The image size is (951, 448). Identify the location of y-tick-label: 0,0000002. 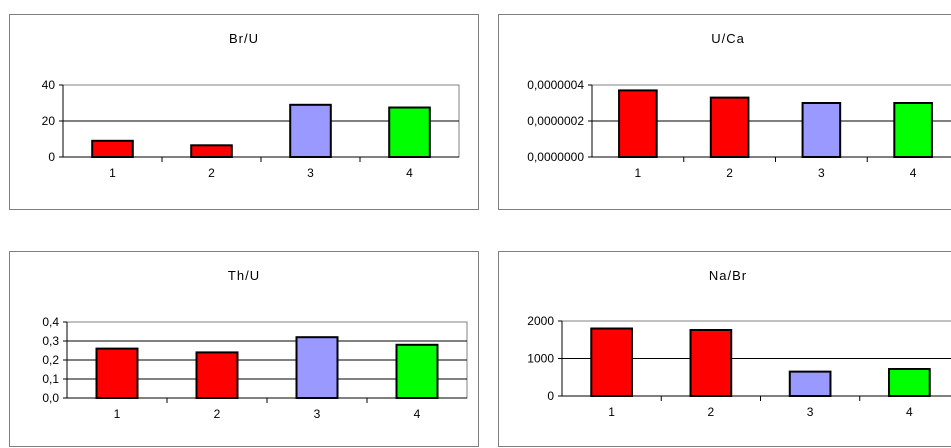
(555, 121).